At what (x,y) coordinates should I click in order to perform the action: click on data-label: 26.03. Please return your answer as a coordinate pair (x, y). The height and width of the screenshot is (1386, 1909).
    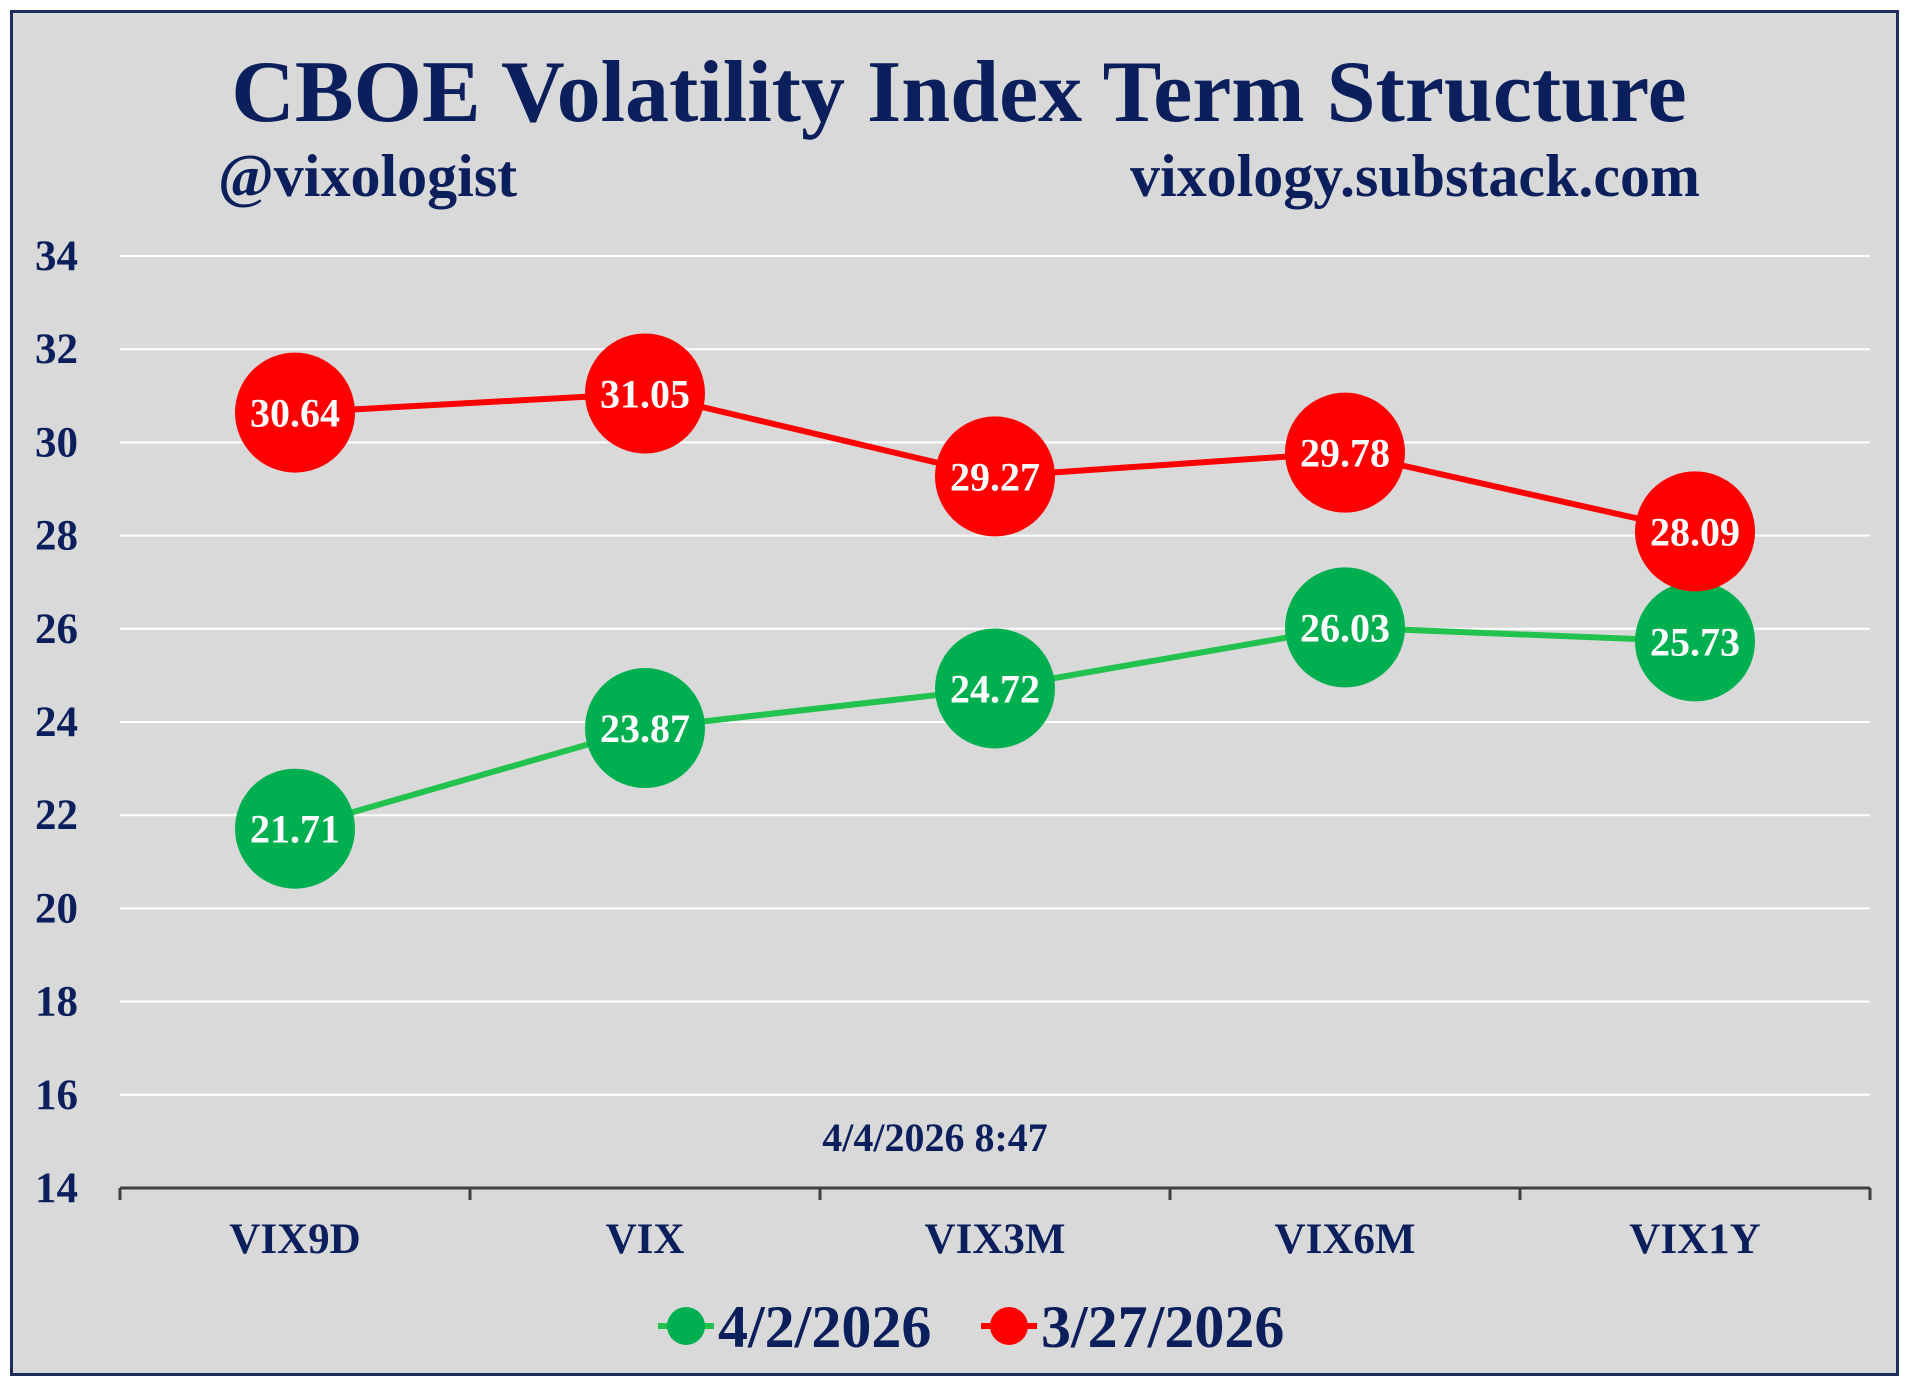
    Looking at the image, I should click on (1345, 627).